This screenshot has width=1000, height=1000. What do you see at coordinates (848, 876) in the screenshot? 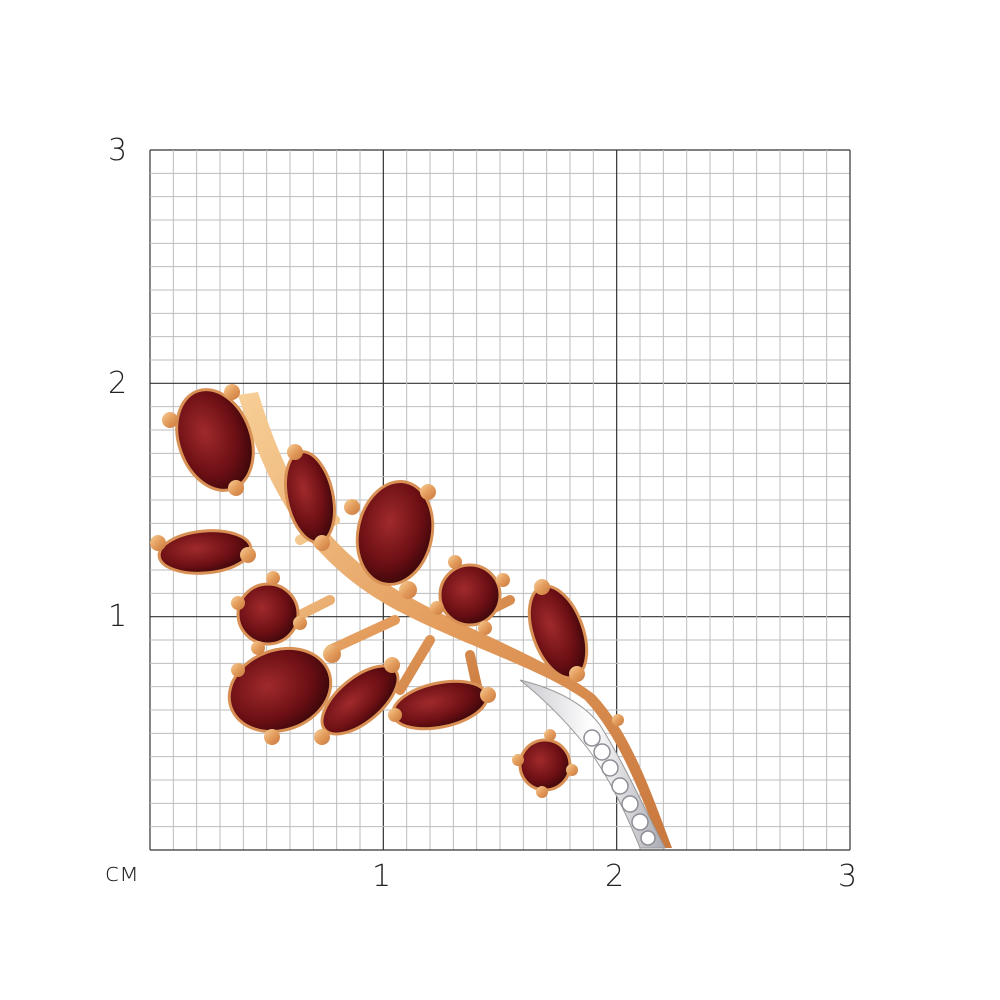
I see `x-axis-label-3: 3` at bounding box center [848, 876].